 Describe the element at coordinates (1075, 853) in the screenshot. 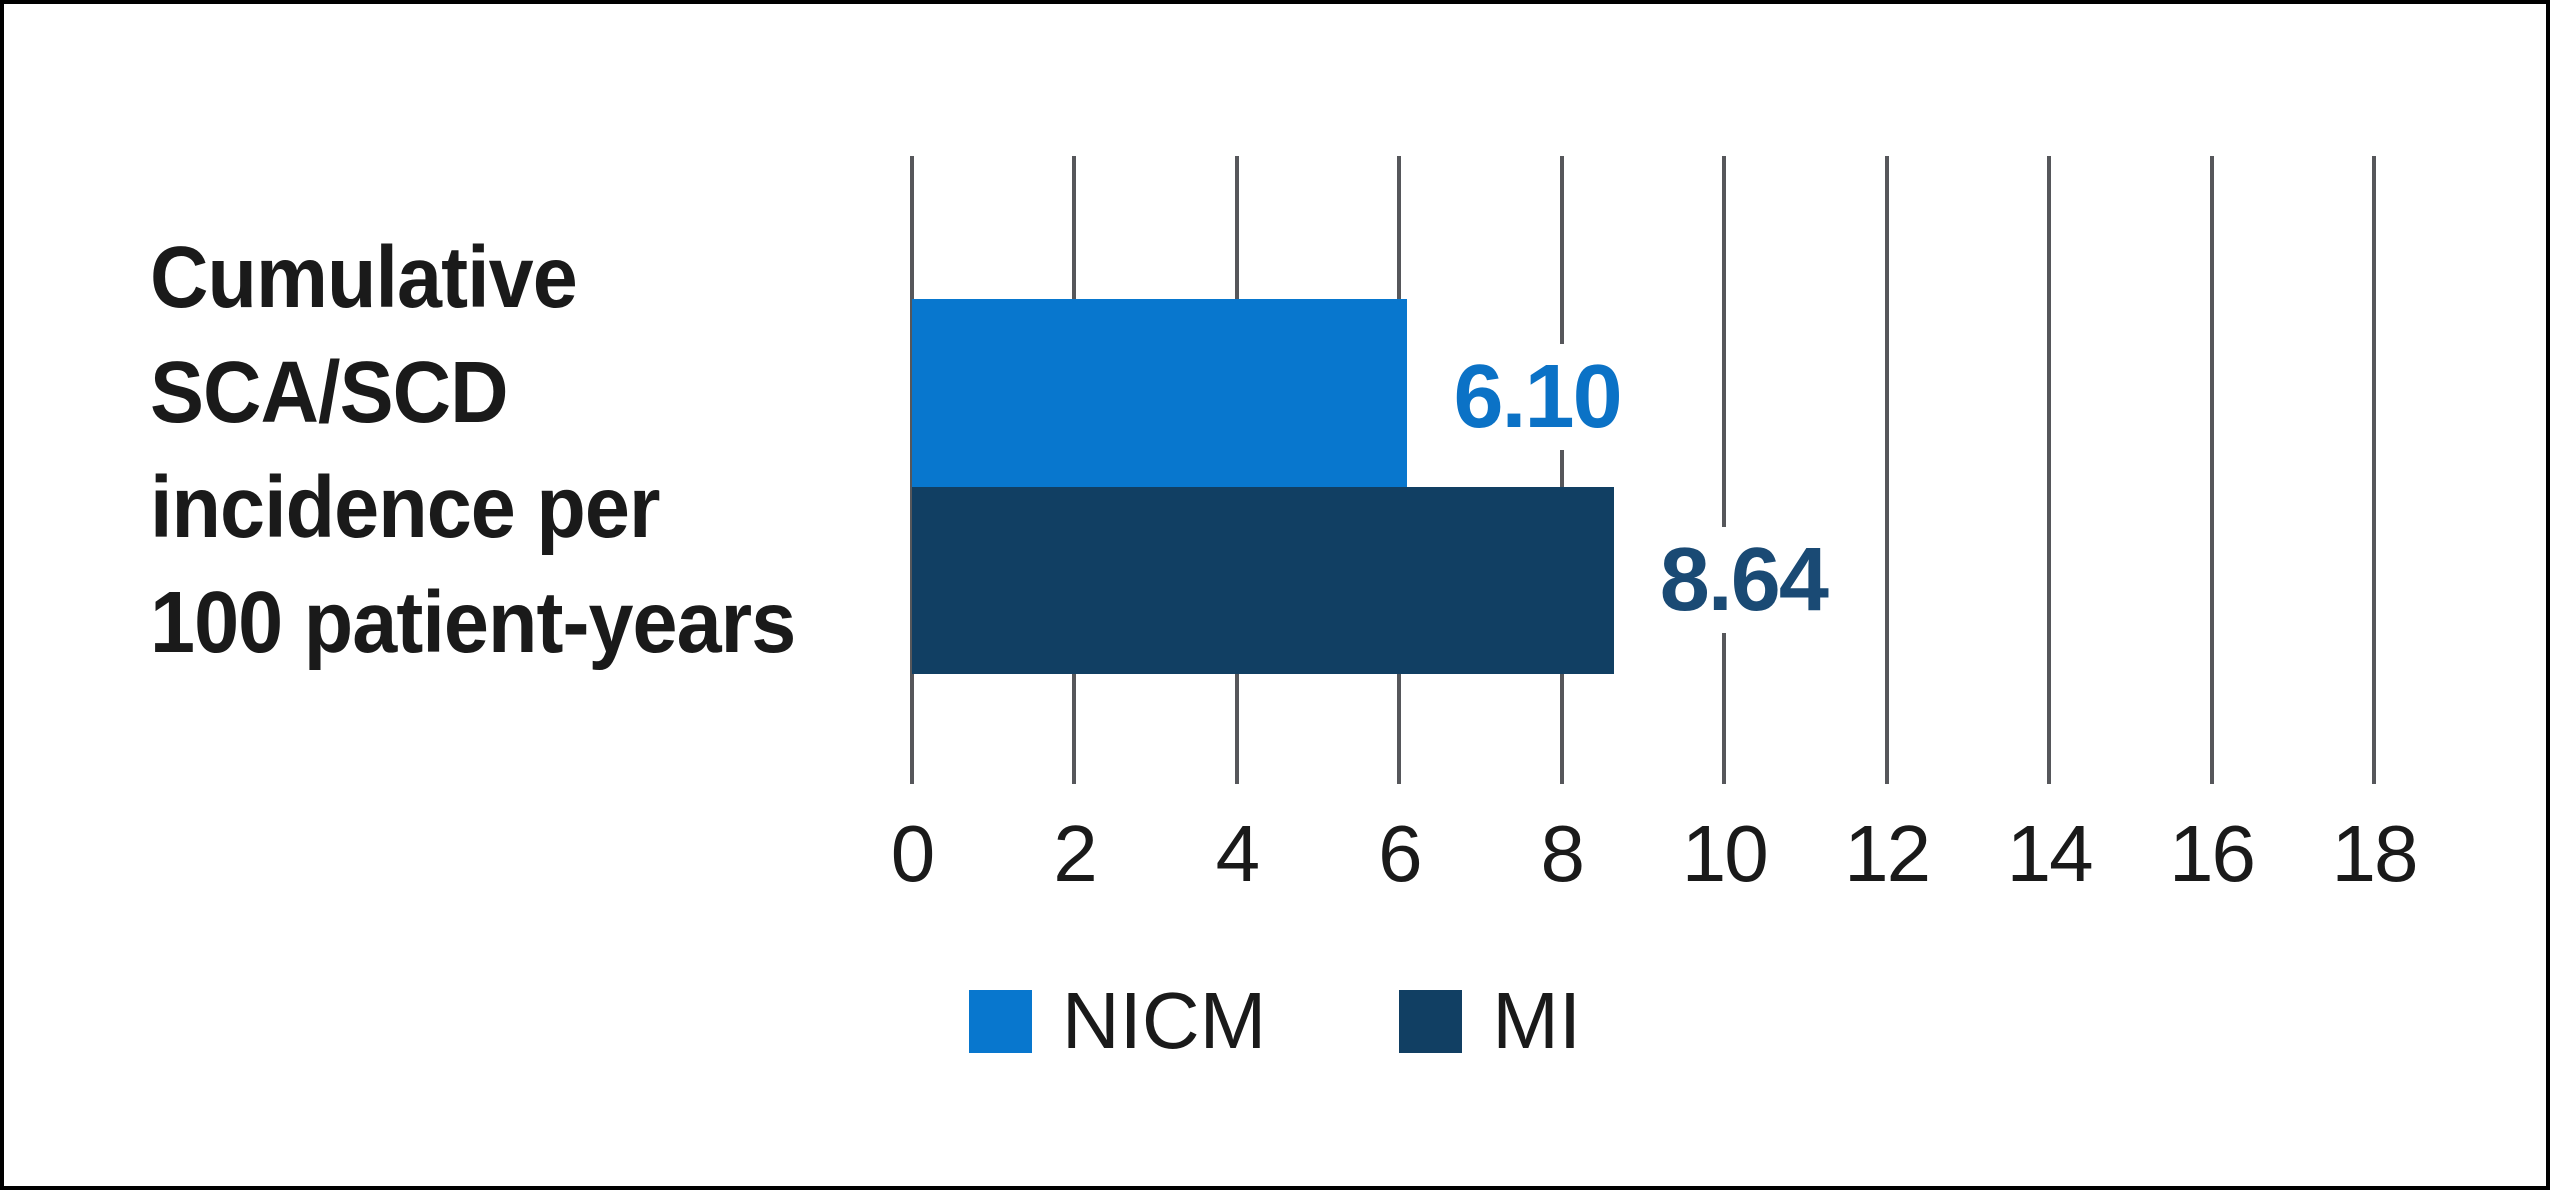

I see `x-tick-label: 2` at that location.